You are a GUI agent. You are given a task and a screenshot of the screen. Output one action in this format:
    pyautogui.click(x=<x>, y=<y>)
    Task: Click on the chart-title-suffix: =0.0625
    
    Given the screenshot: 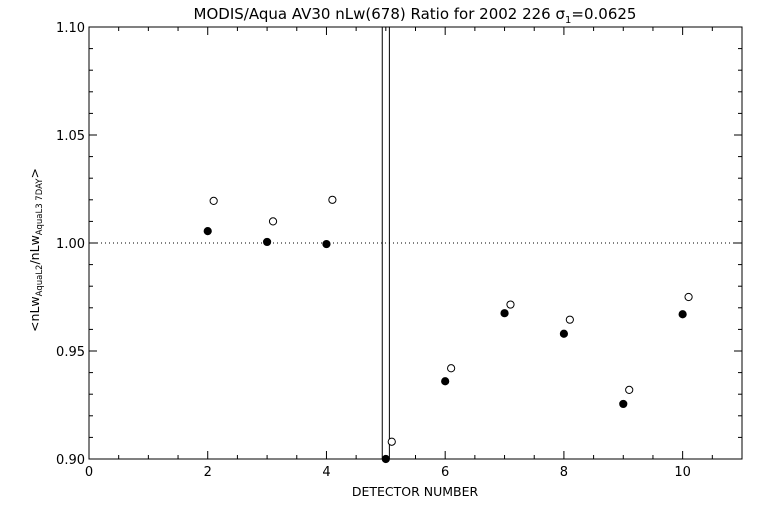 What is the action you would take?
    pyautogui.click(x=603, y=14)
    